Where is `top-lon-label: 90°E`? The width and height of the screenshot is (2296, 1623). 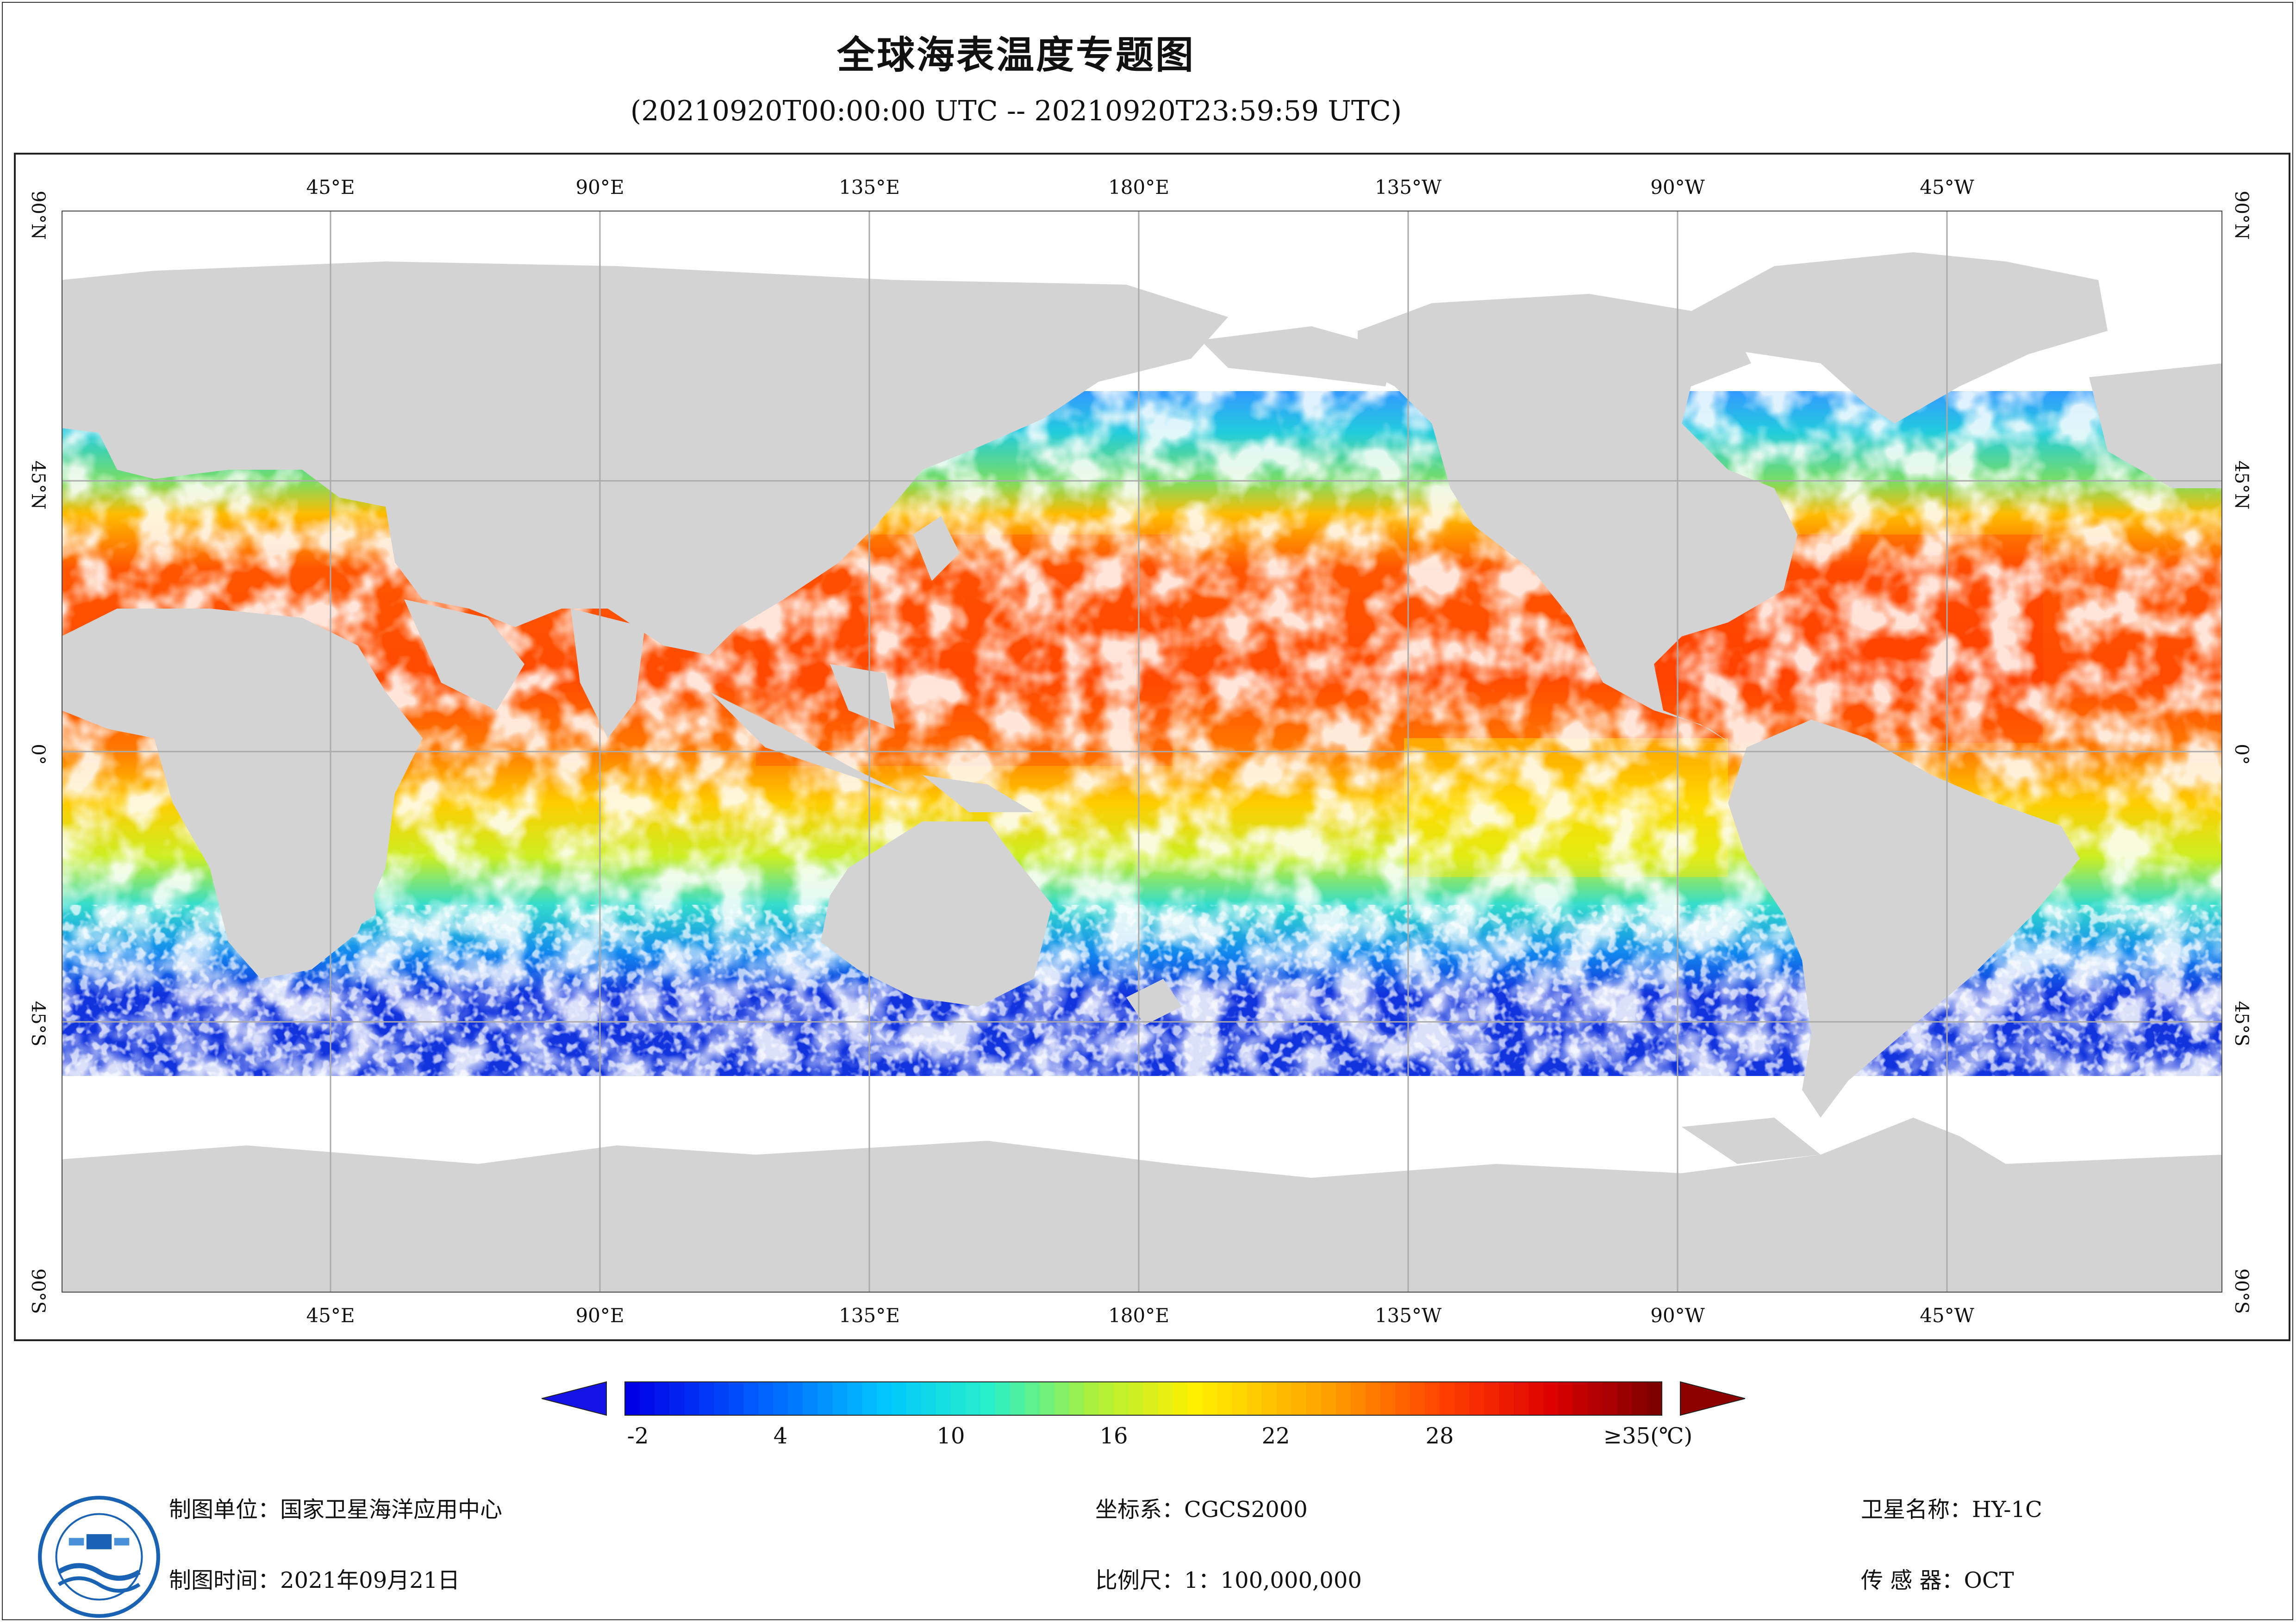 top-lon-label: 90°E is located at coordinates (599, 187).